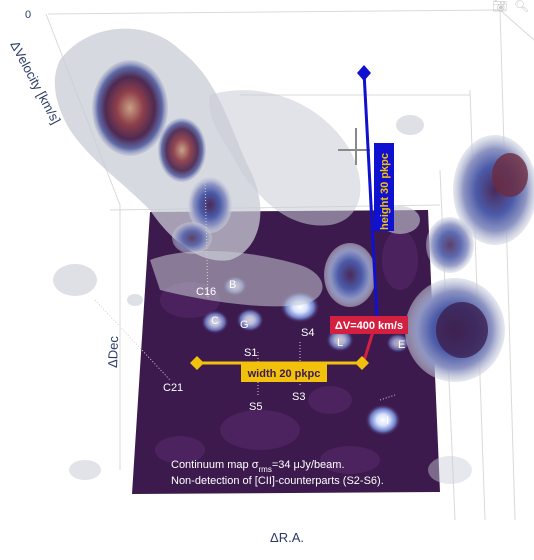 This screenshot has width=534, height=560. Describe the element at coordinates (250, 353) in the screenshot. I see `source-label-s1: S1` at that location.